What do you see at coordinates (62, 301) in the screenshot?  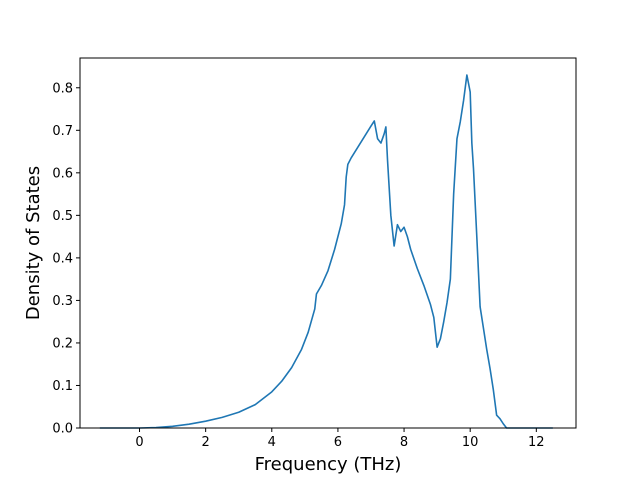 I see `y-tick-label: 0.3` at bounding box center [62, 301].